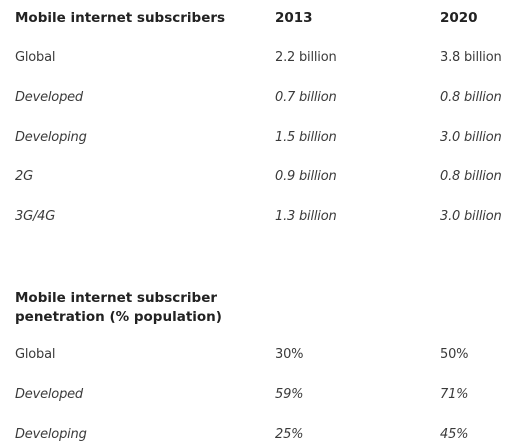 Image resolution: width=517 pixels, height=446 pixels. Describe the element at coordinates (35, 216) in the screenshot. I see `row-label: 3G/4G` at that location.